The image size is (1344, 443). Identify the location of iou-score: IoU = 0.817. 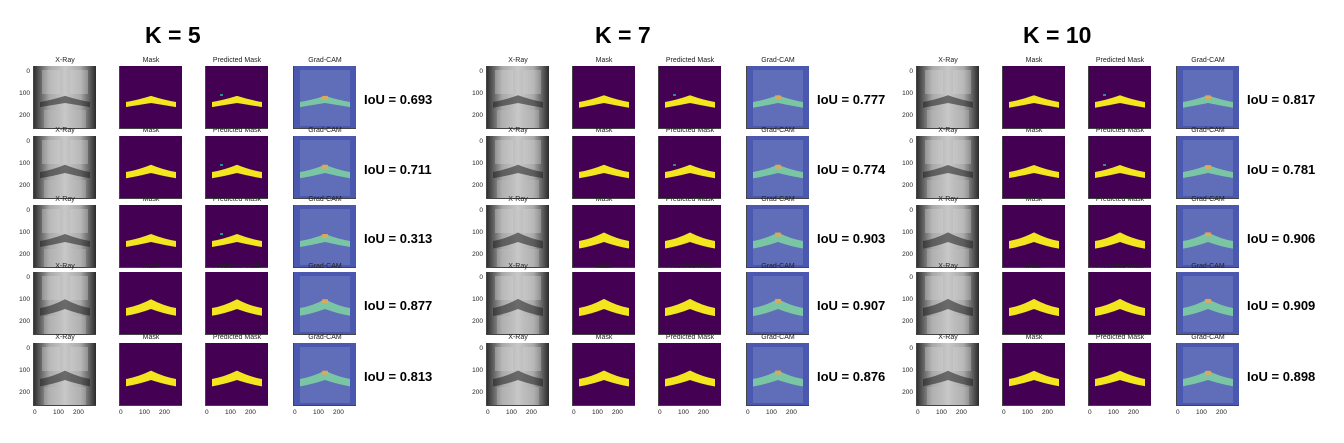
(1281, 99).